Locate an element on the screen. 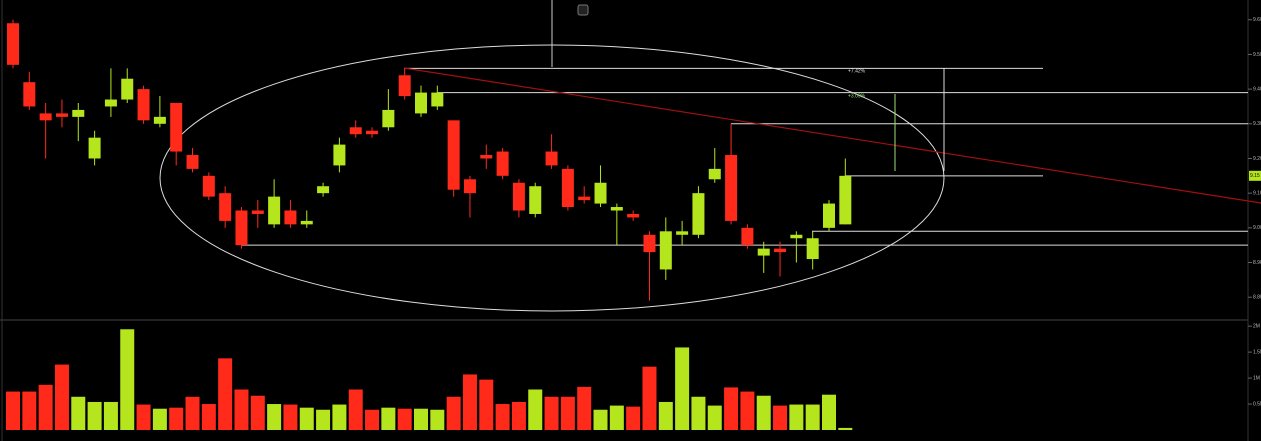  last-price-tag is located at coordinates (1255, 175).